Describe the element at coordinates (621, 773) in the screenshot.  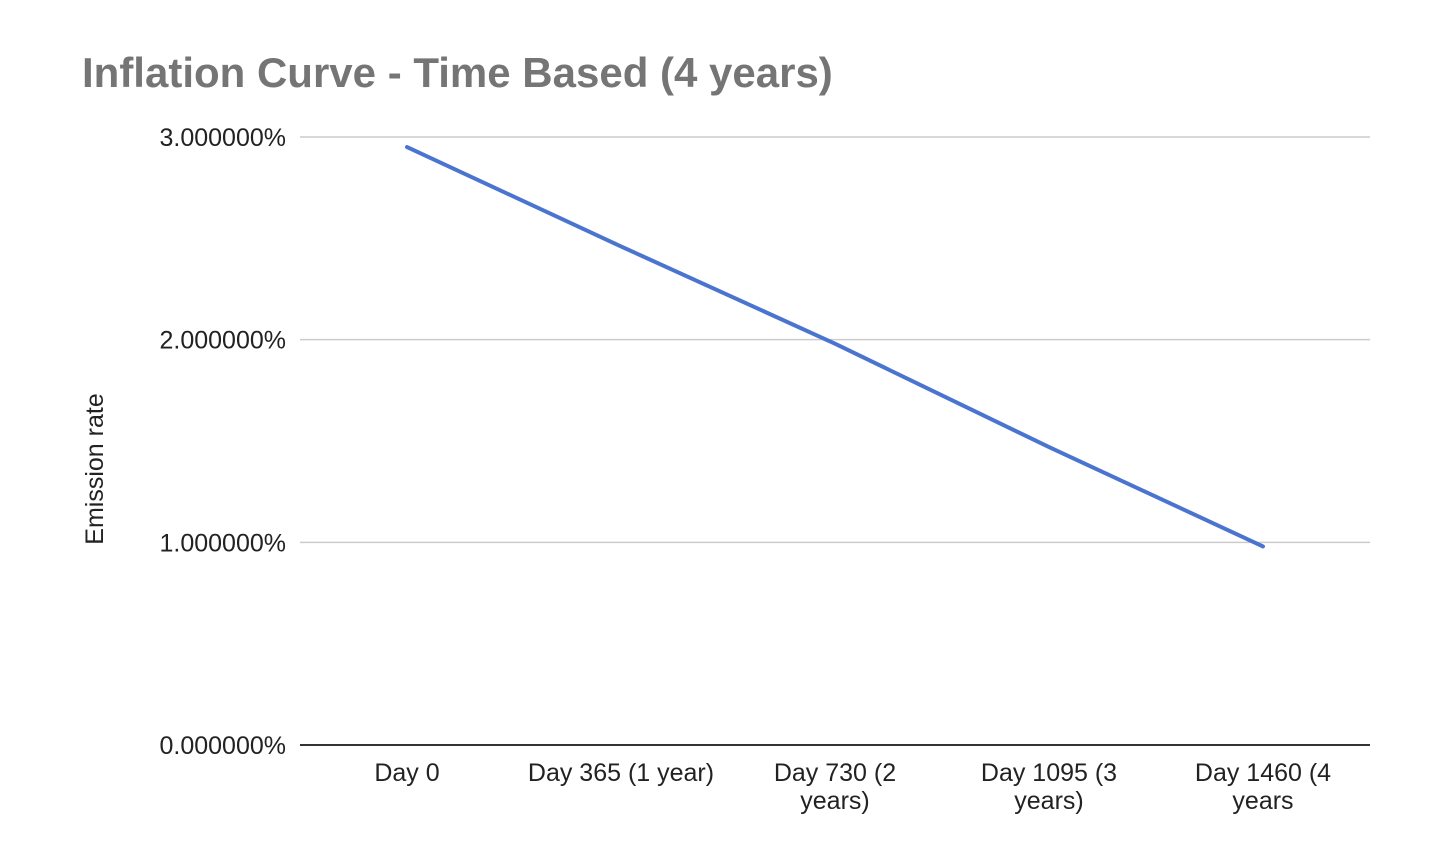
I see `x-tick-label: Day 365 (1 year)` at that location.